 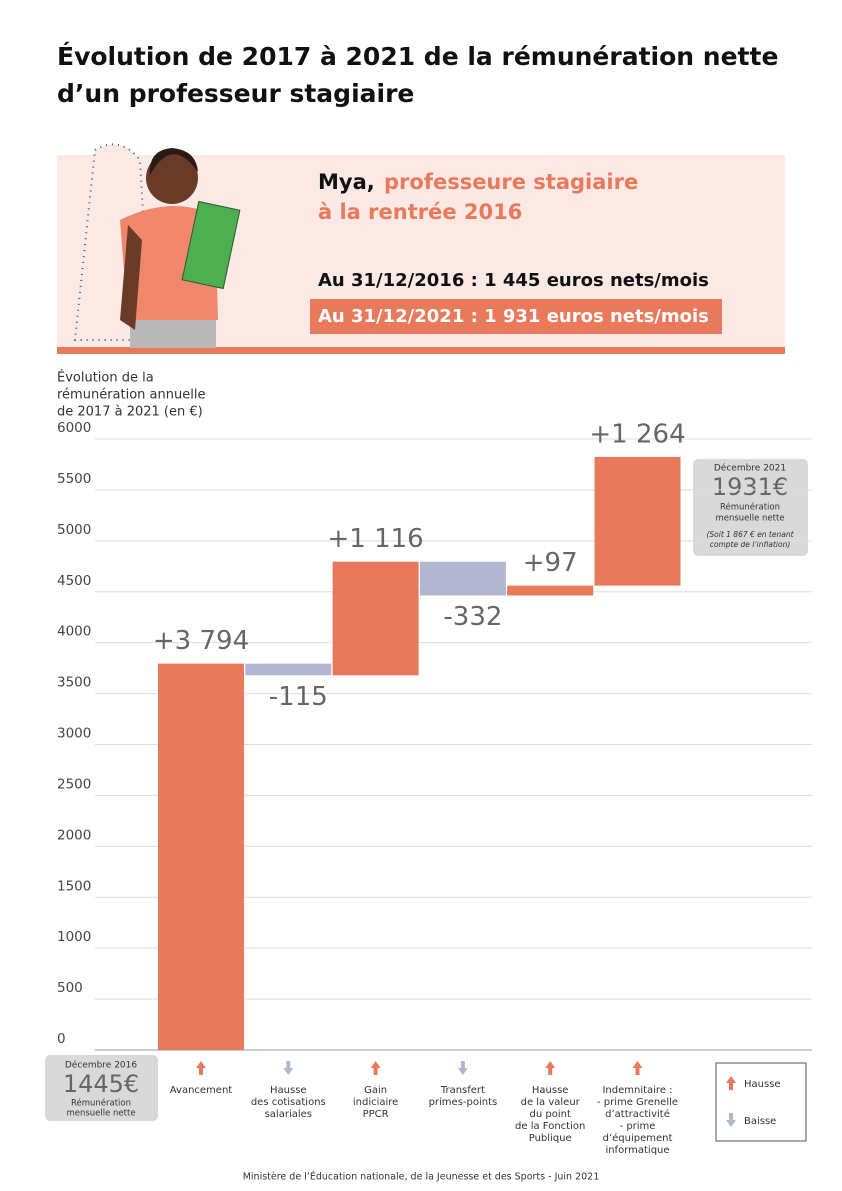 I want to click on start-date: Décembre 2016, so click(x=101, y=1065).